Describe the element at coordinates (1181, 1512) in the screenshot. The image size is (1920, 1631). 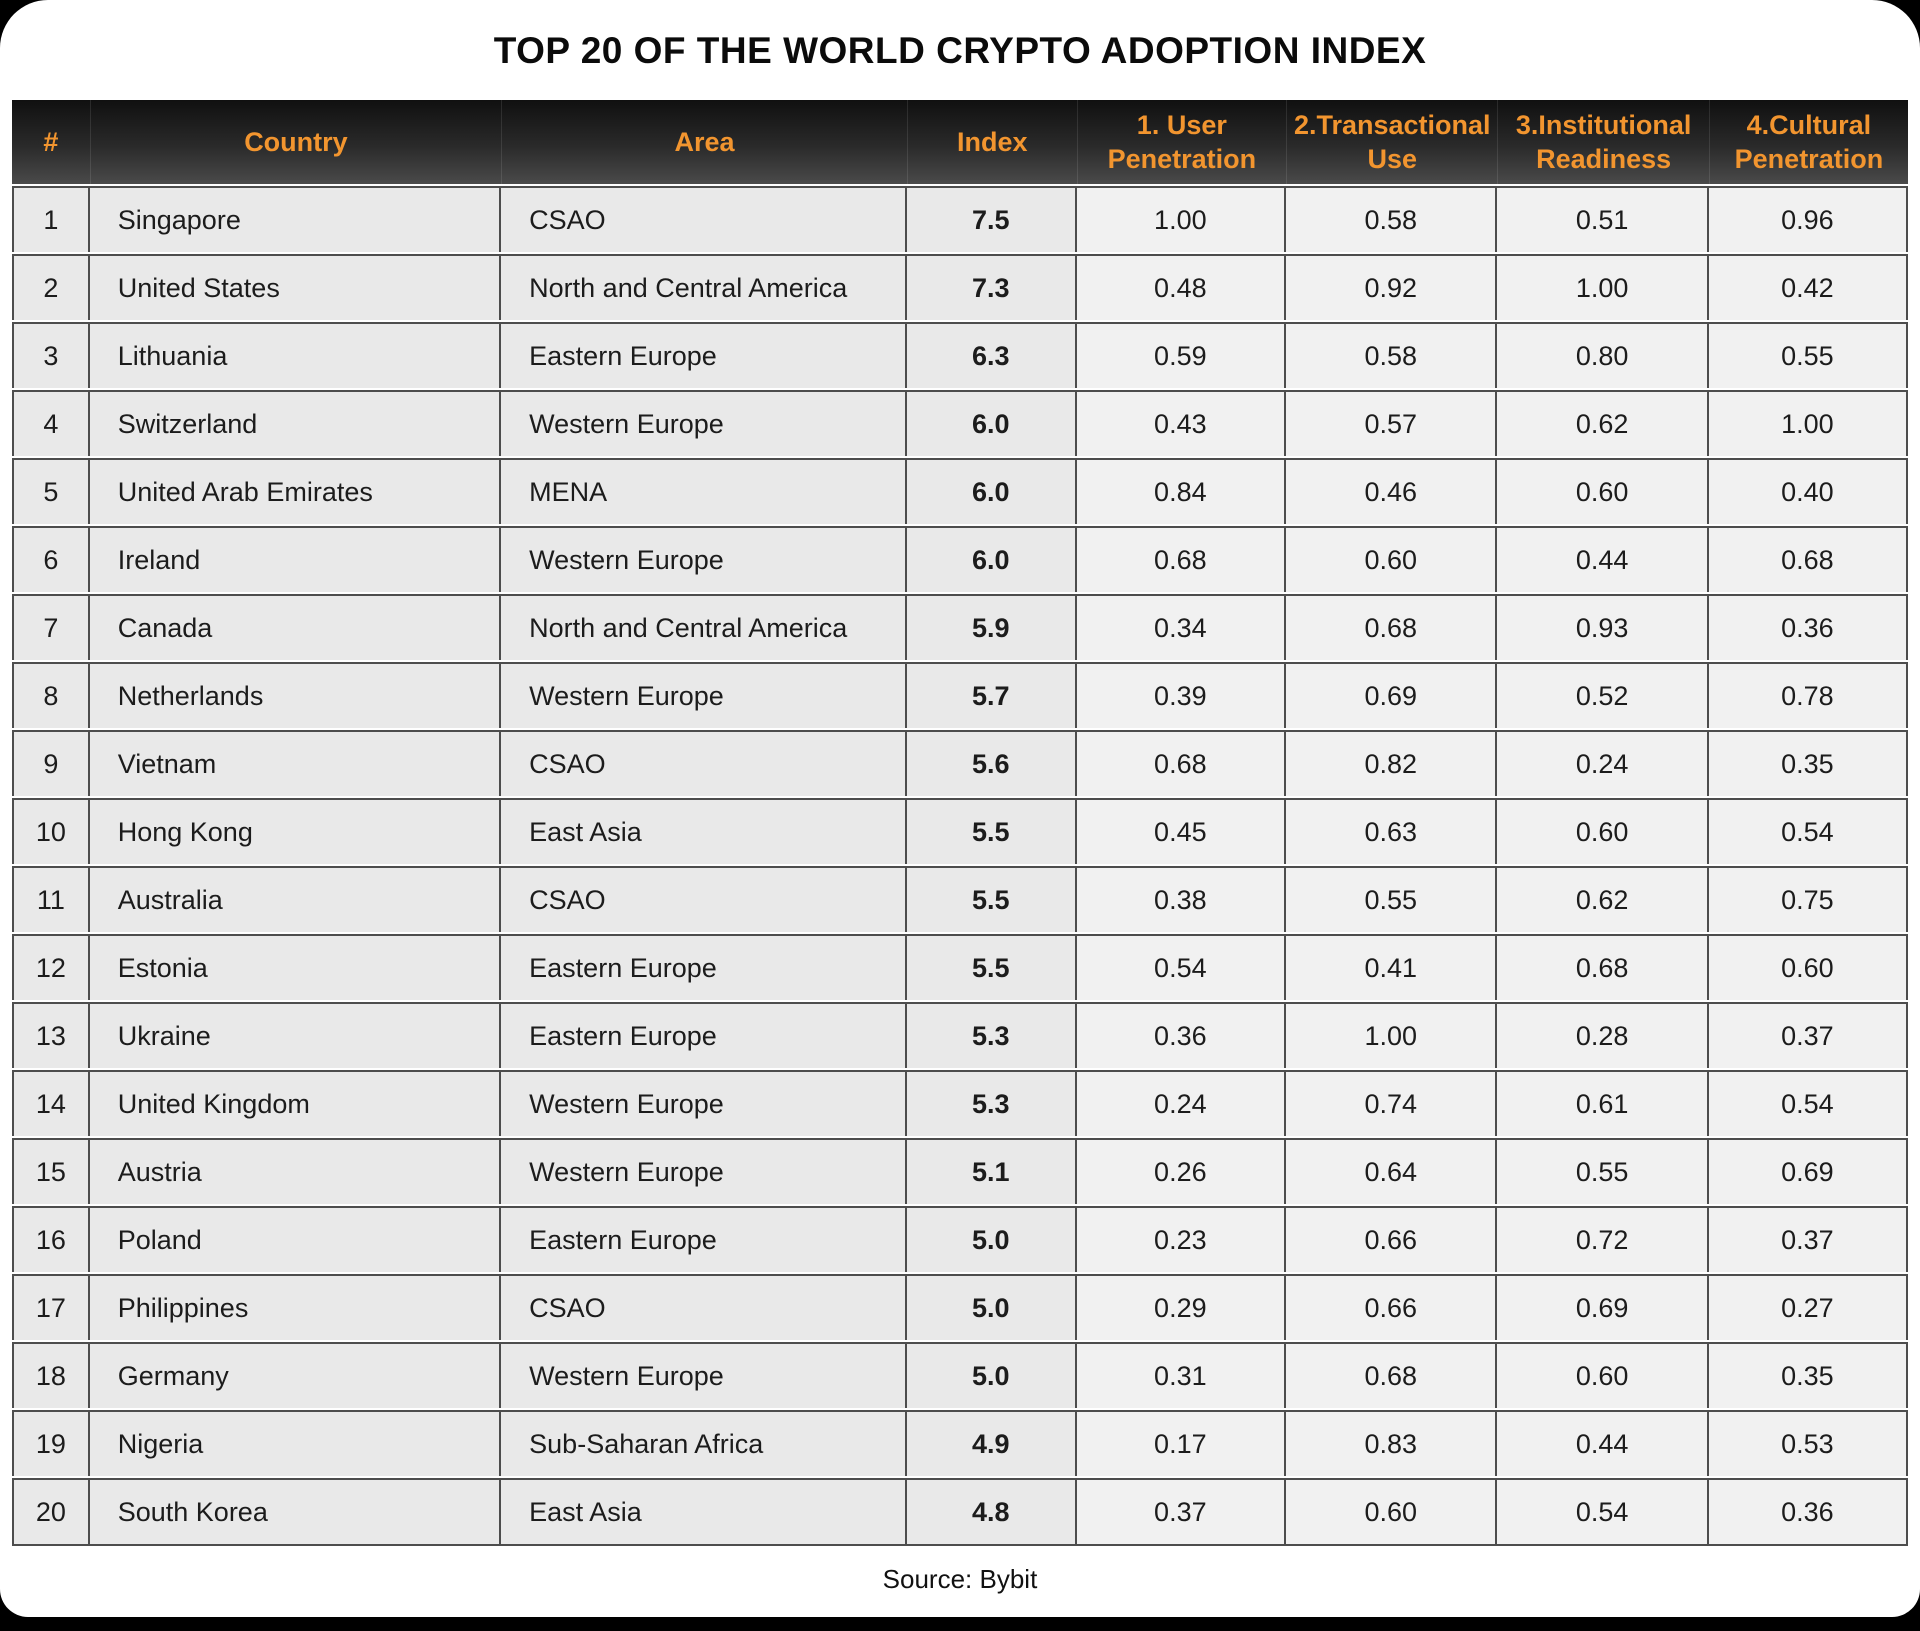
I see `cell-user-penetration: 0.37` at that location.